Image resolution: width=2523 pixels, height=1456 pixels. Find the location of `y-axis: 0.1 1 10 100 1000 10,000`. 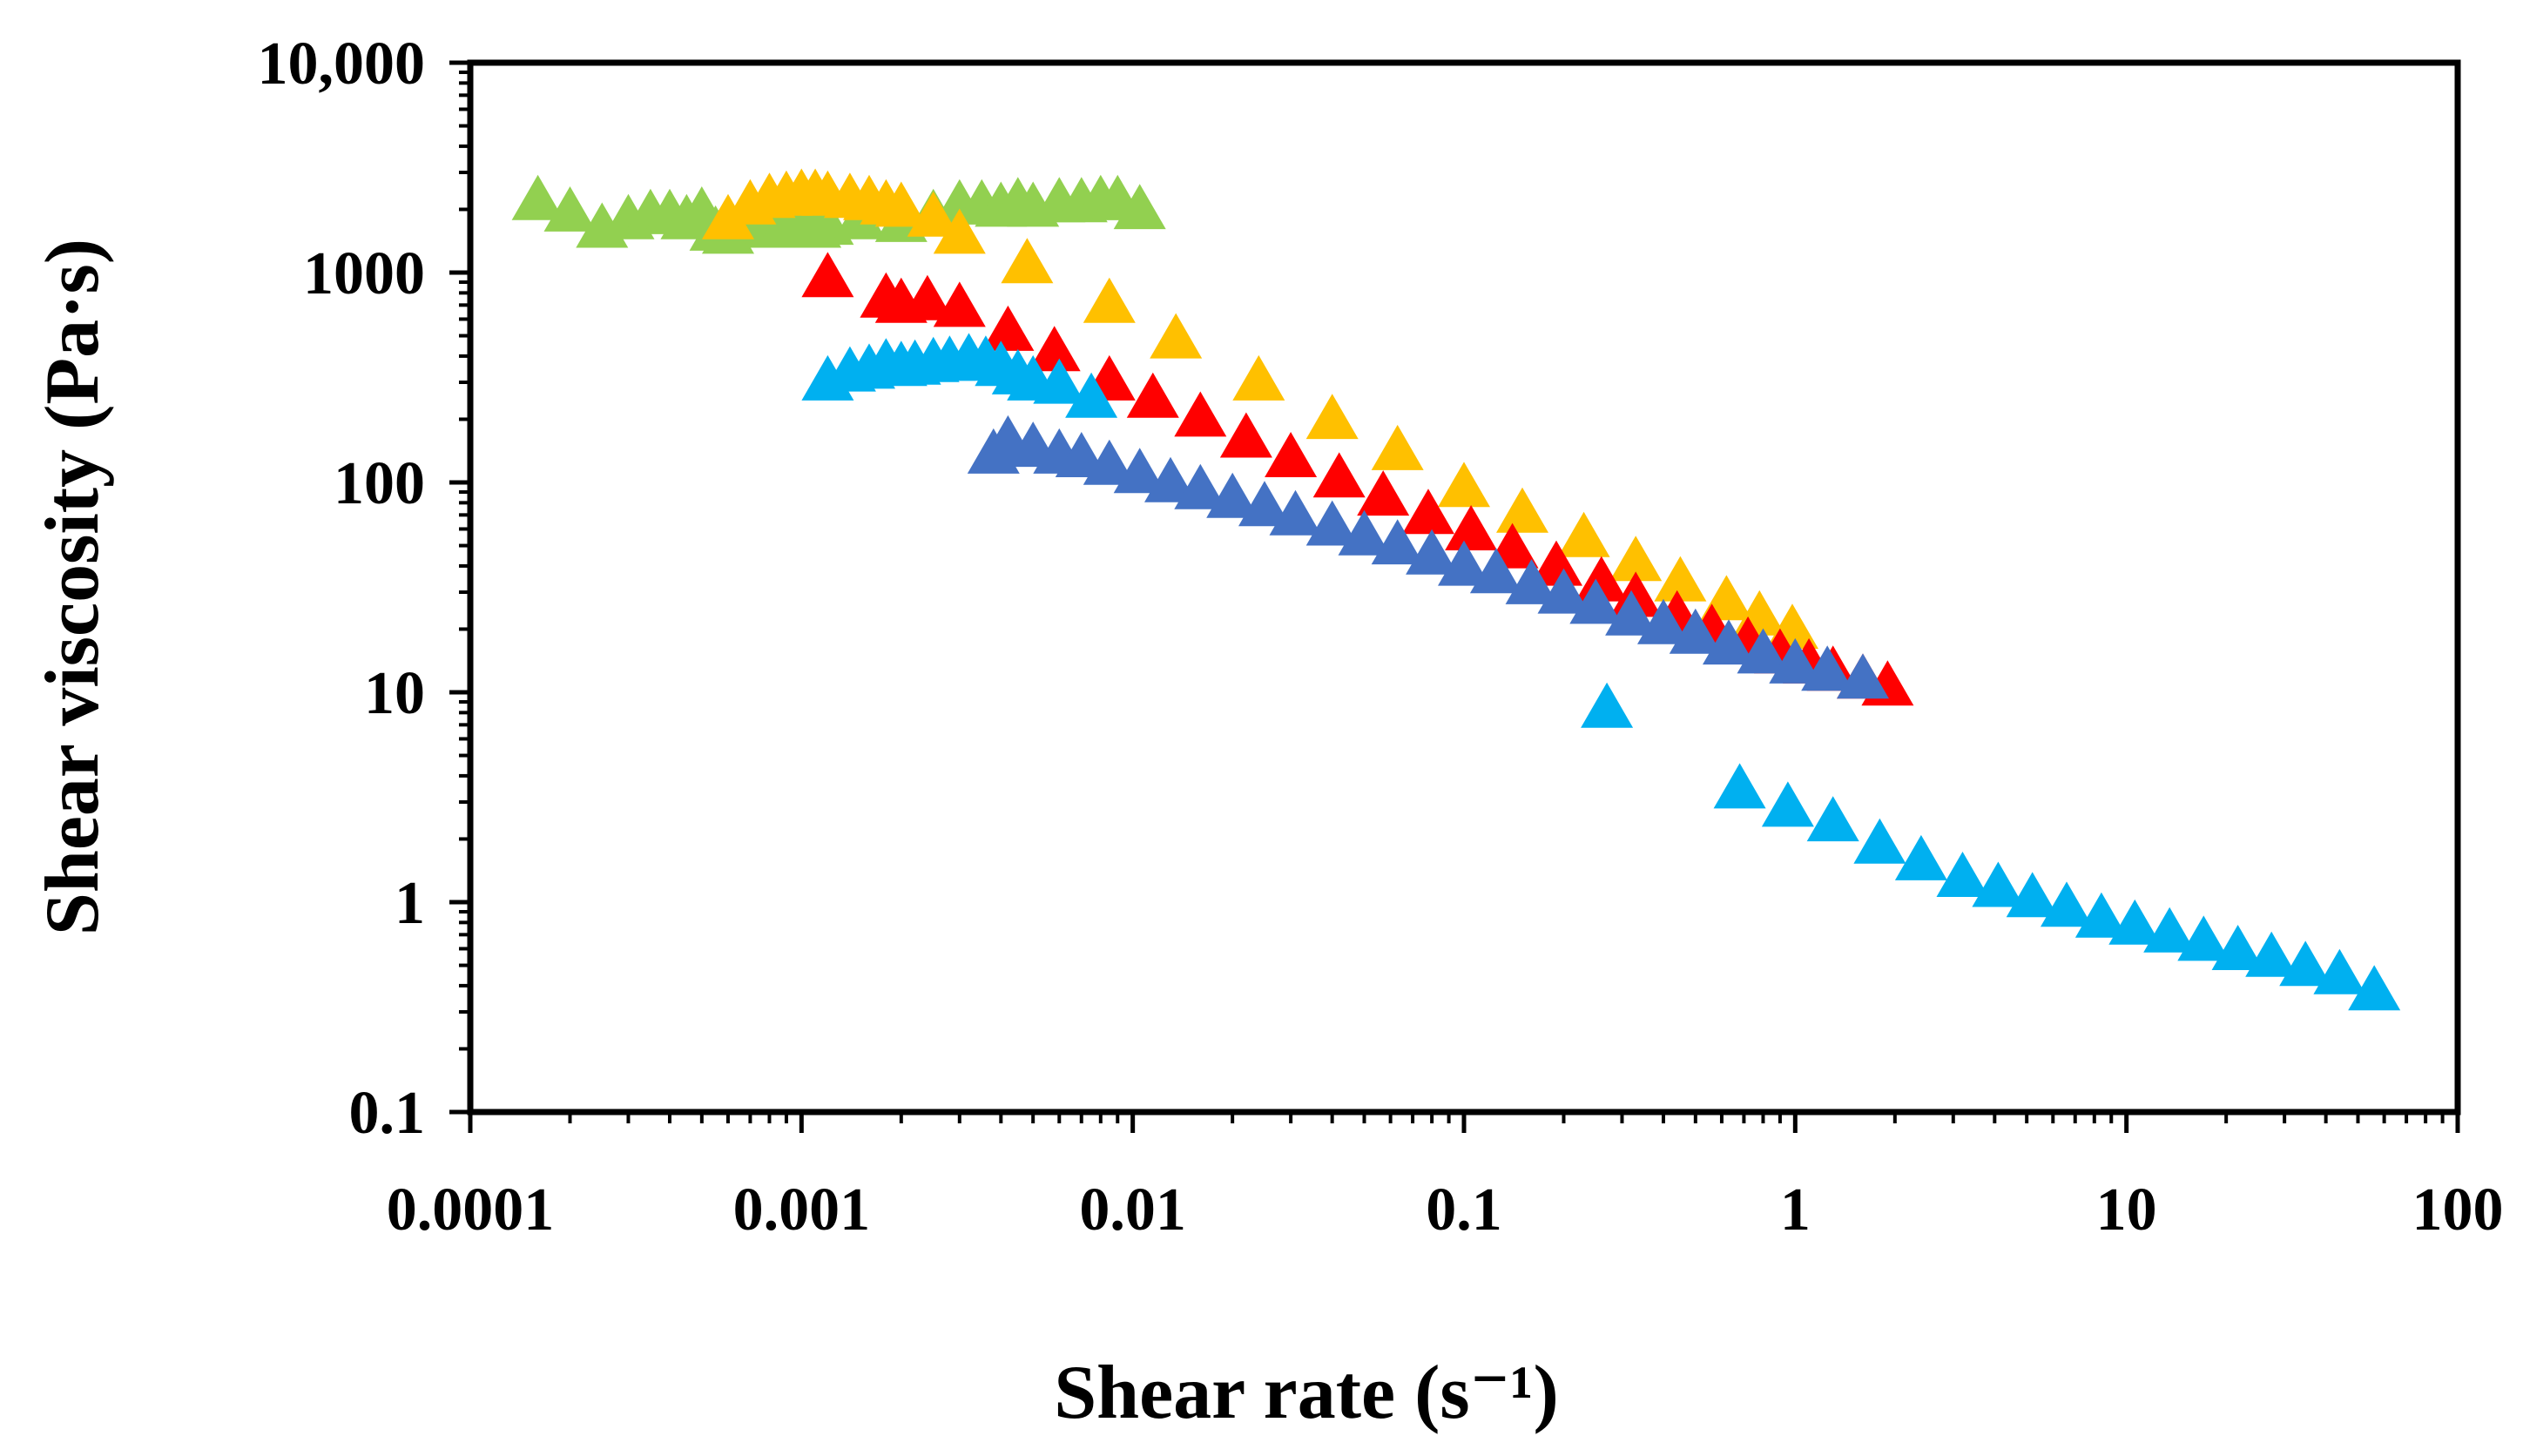

y-axis: 0.1 1 10 100 1000 10,000 is located at coordinates (364, 588).